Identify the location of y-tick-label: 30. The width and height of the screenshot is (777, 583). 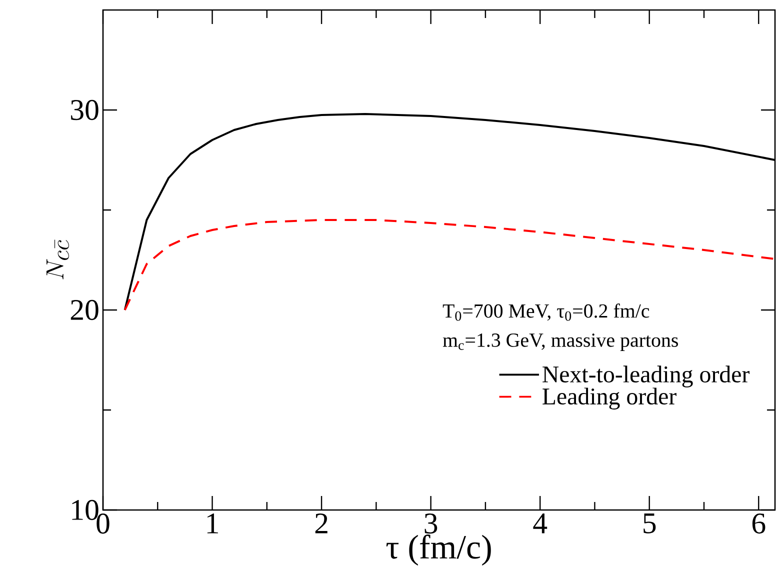
(84, 110).